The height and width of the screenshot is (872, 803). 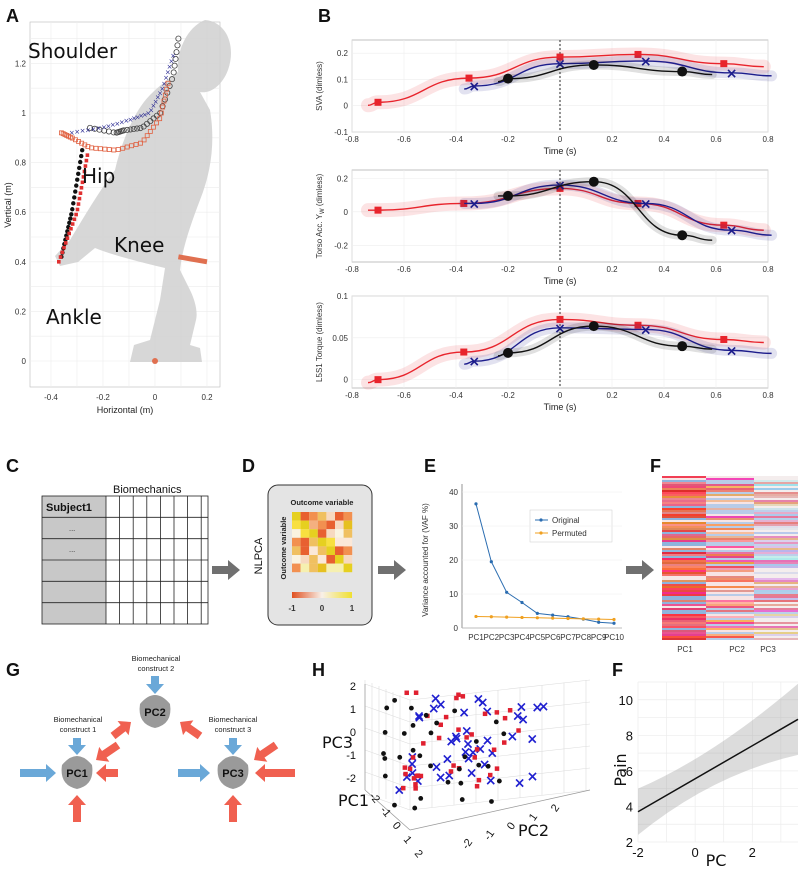 What do you see at coordinates (620, 769) in the screenshot?
I see `pain-ylabel: Pain` at bounding box center [620, 769].